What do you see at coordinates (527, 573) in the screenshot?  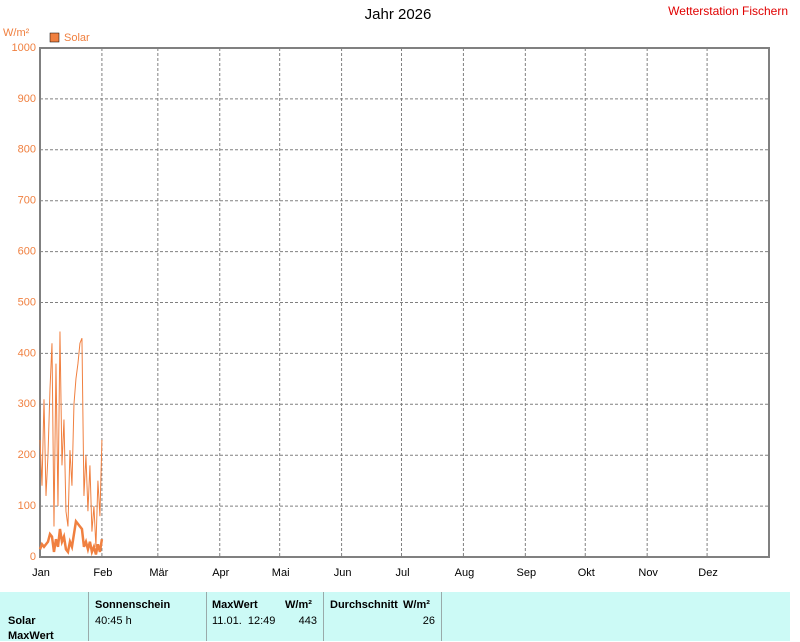 I see `x-tick-label: Sep` at bounding box center [527, 573].